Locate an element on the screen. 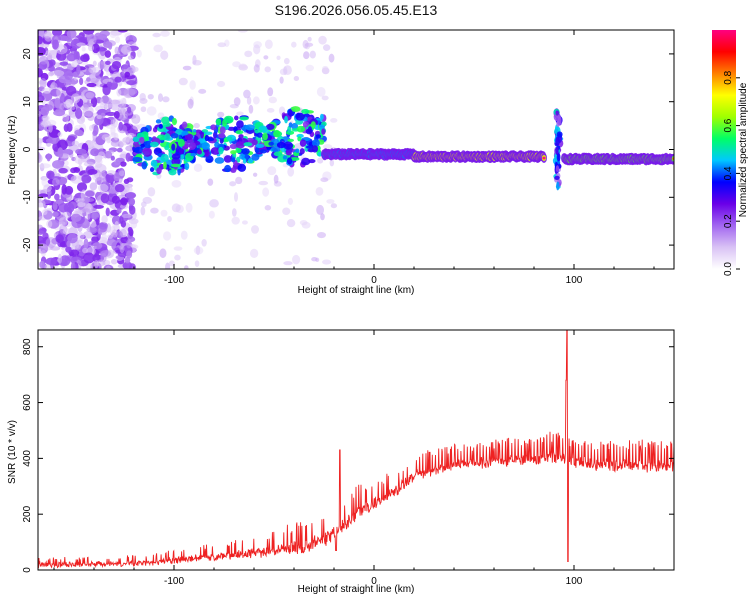 This screenshot has width=750, height=600. snr-x-label: Height of straight line (km) is located at coordinates (356, 589).